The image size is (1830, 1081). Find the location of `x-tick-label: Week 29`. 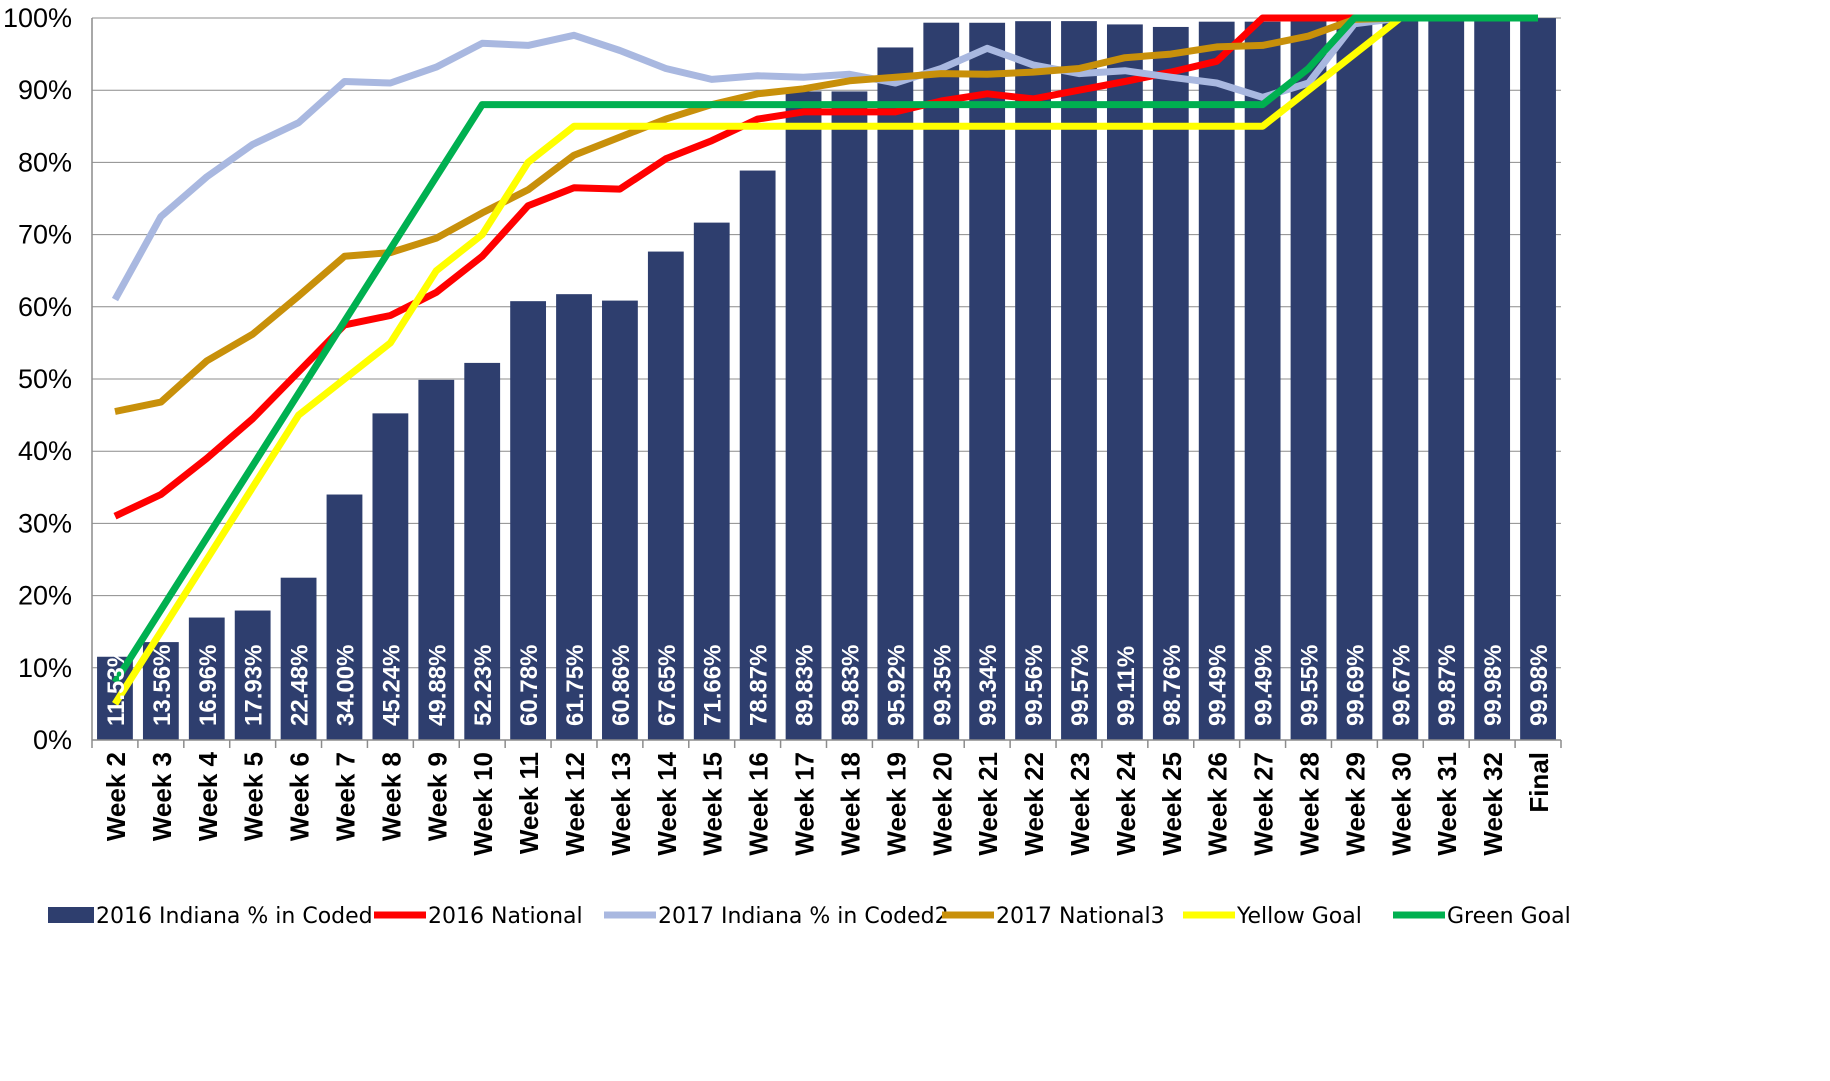

x-tick-label: Week 29 is located at coordinates (1355, 804).